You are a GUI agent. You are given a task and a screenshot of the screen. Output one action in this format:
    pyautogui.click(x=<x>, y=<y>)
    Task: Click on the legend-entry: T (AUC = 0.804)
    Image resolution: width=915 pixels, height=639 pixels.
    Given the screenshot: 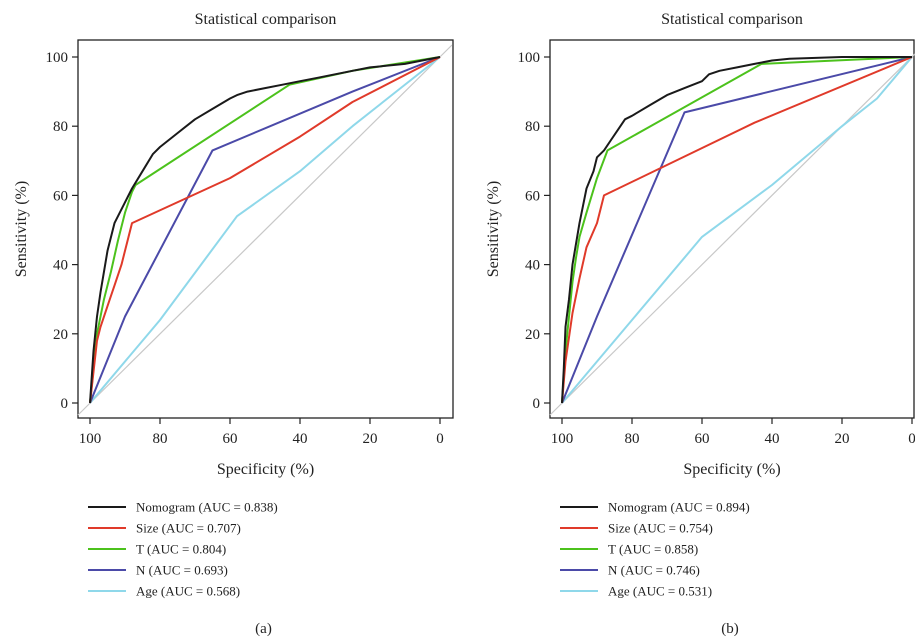 What is the action you would take?
    pyautogui.click(x=181, y=549)
    